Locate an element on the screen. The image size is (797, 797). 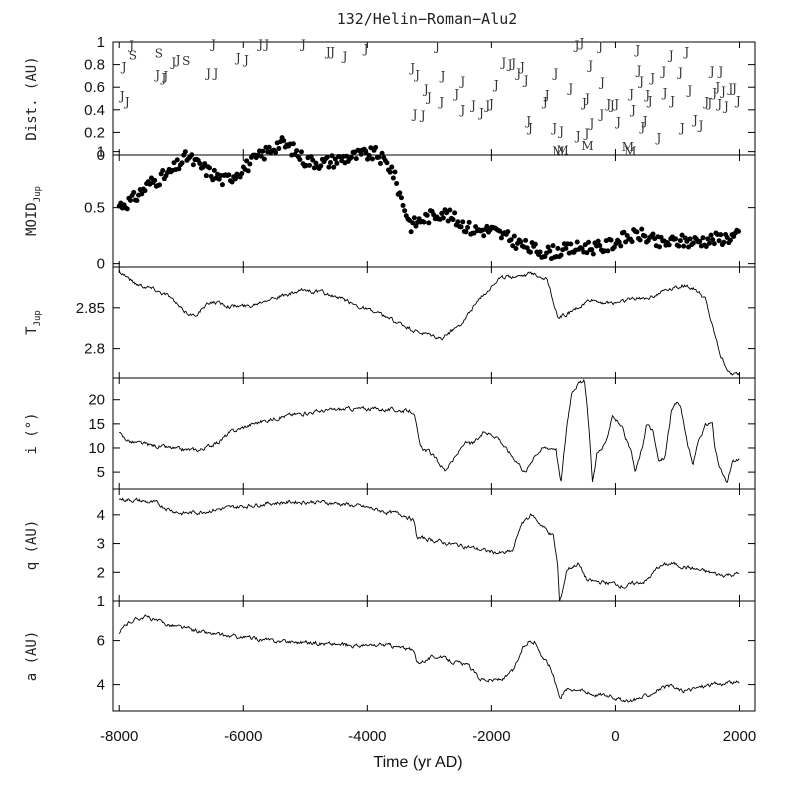
encounter-marker-S: S is located at coordinates (133, 56).